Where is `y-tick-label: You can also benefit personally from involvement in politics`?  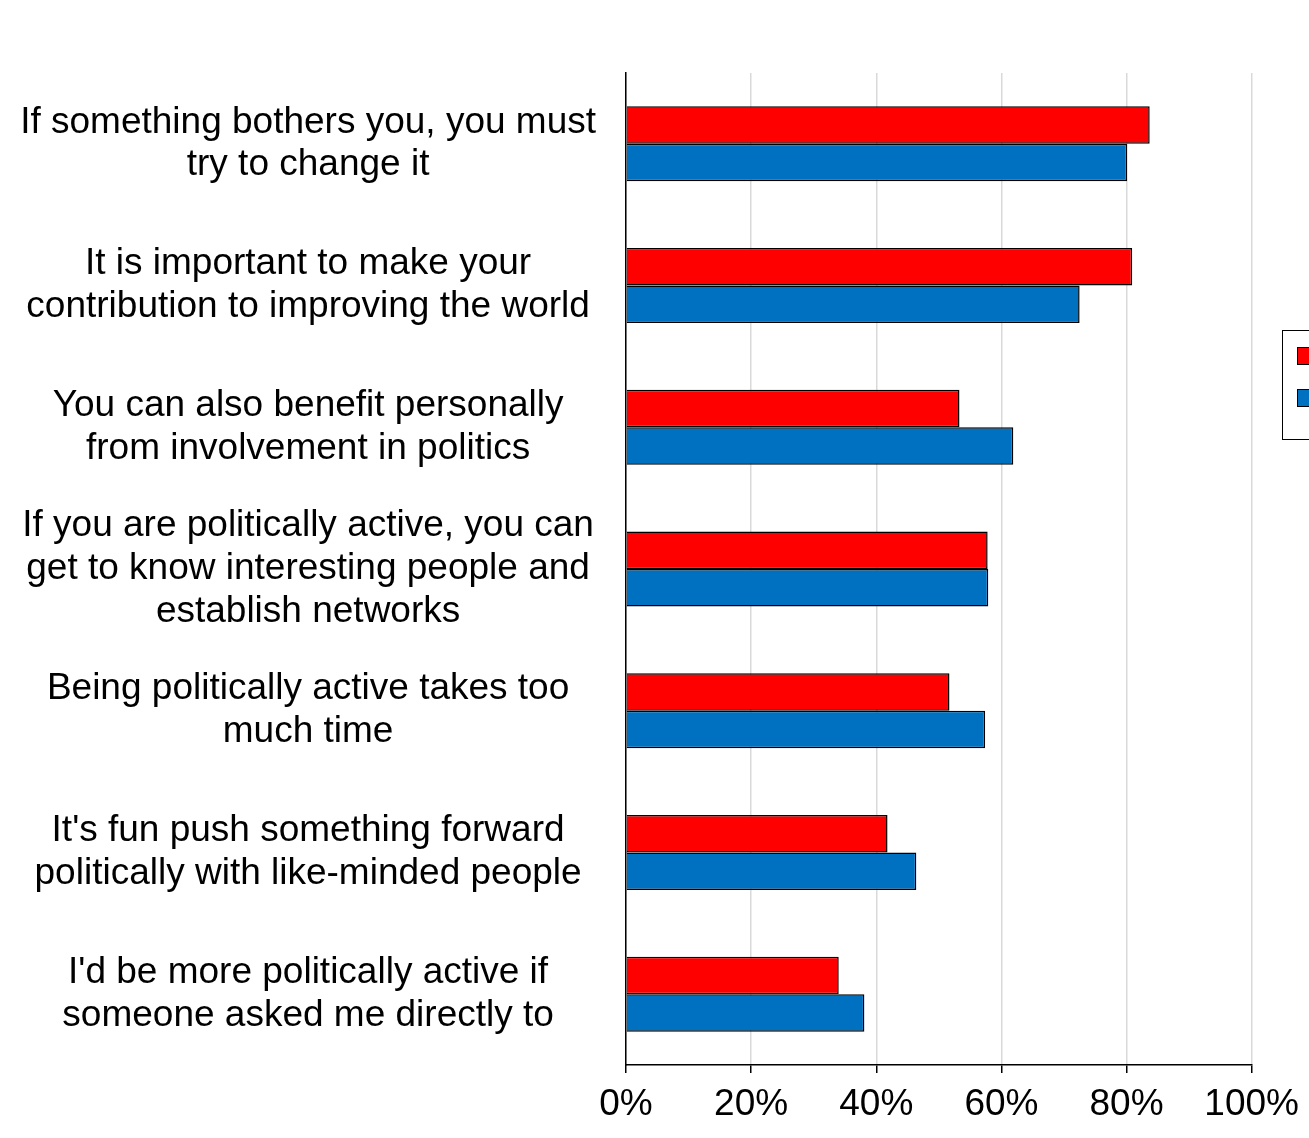
y-tick-label: You can also benefit personally from involvement in politics is located at coordinates (308, 425).